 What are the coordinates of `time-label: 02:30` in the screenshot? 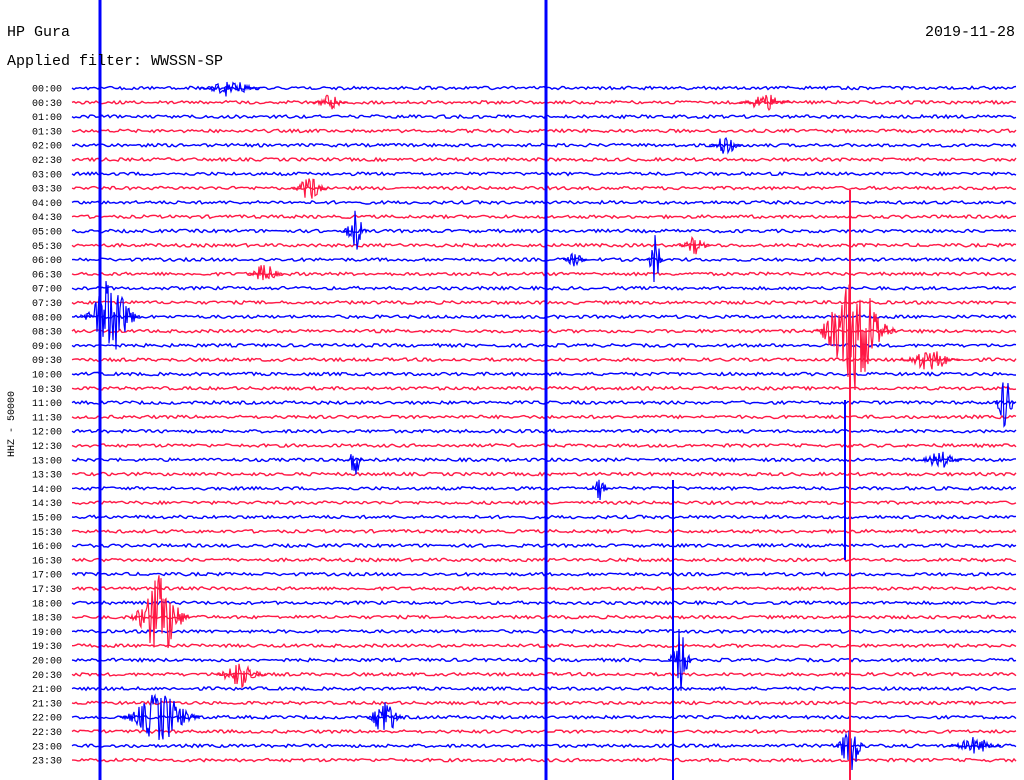 It's located at (47, 161).